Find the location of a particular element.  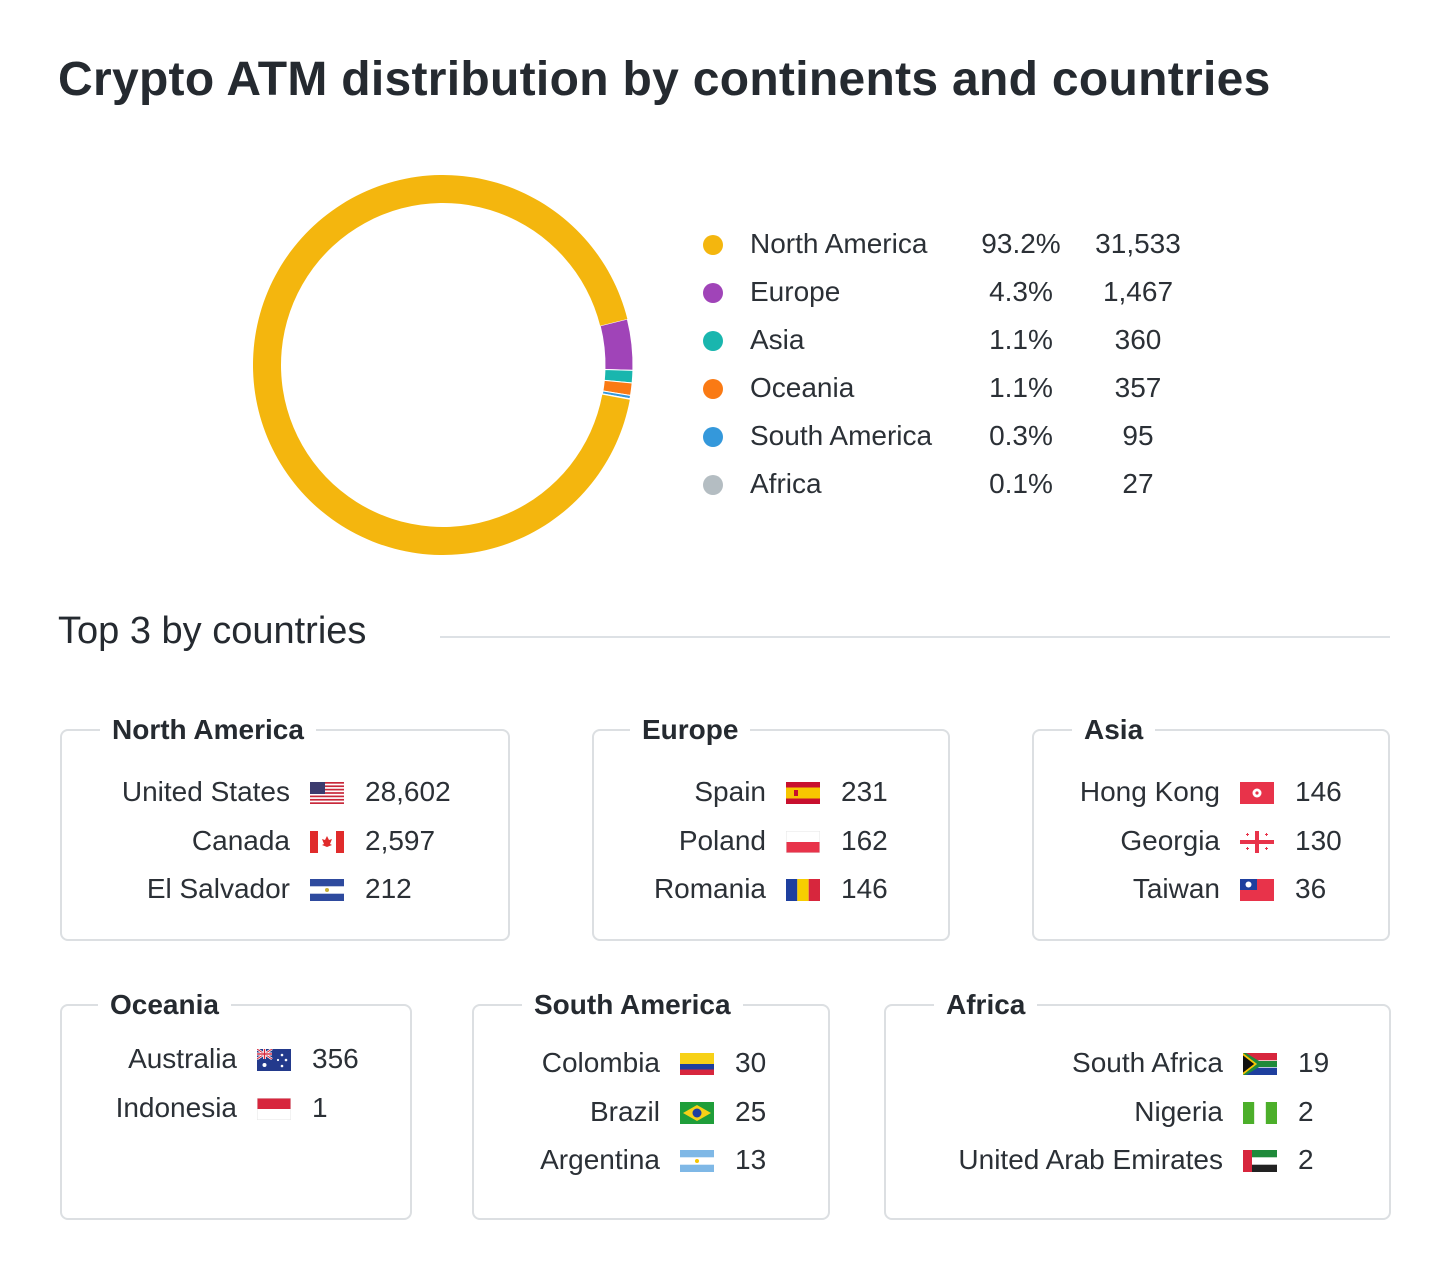

legend-value: 1,467 is located at coordinates (1138, 291).